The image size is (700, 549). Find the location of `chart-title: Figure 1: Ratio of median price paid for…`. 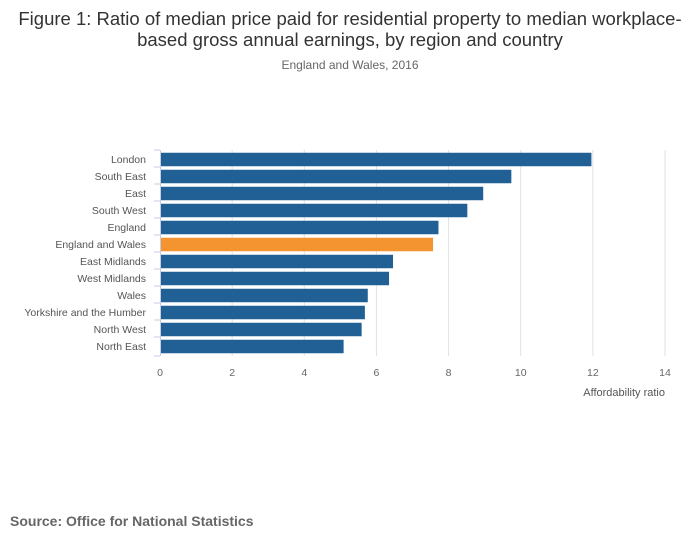

chart-title: Figure 1: Ratio of median price paid for… is located at coordinates (350, 29).